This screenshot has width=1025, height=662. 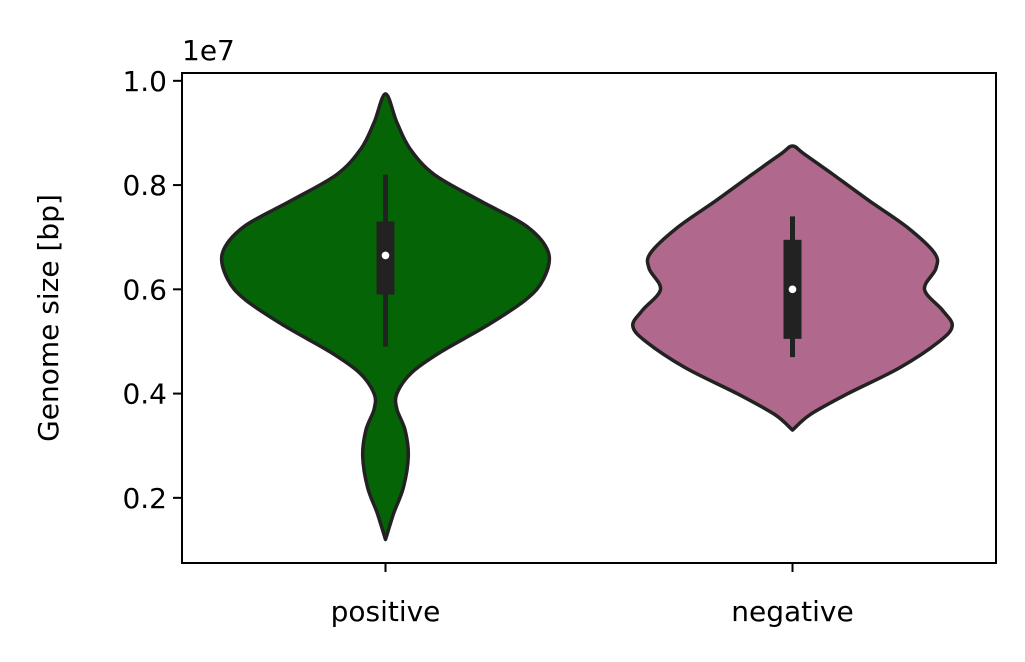 What do you see at coordinates (144, 498) in the screenshot?
I see `y-tick-label: 0.2` at bounding box center [144, 498].